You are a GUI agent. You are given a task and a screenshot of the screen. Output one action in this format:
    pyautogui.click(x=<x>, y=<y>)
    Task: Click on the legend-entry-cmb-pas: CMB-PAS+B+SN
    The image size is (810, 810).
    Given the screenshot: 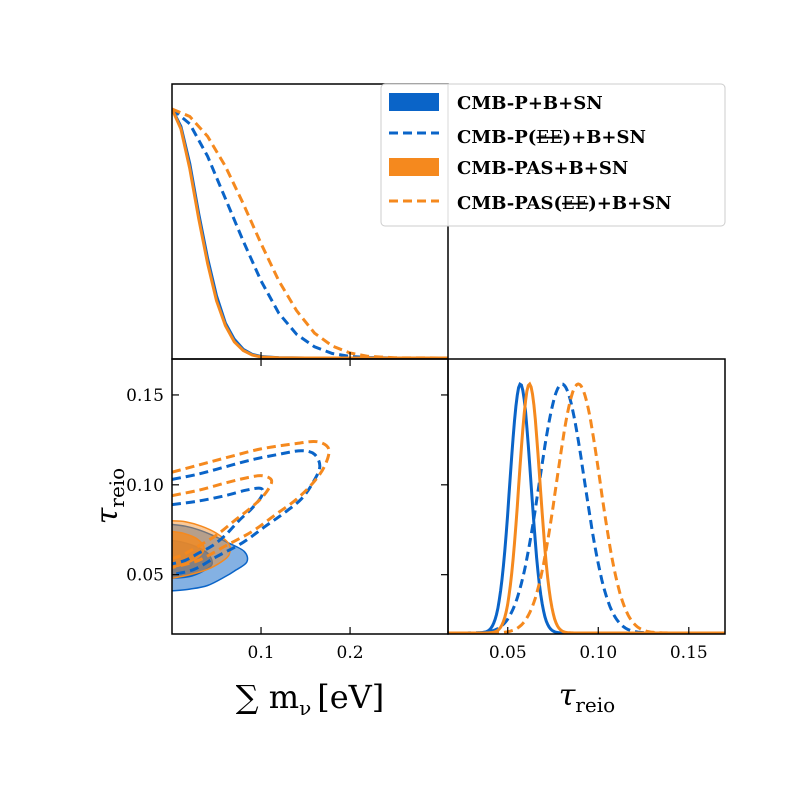 What is the action you would take?
    pyautogui.click(x=508, y=168)
    